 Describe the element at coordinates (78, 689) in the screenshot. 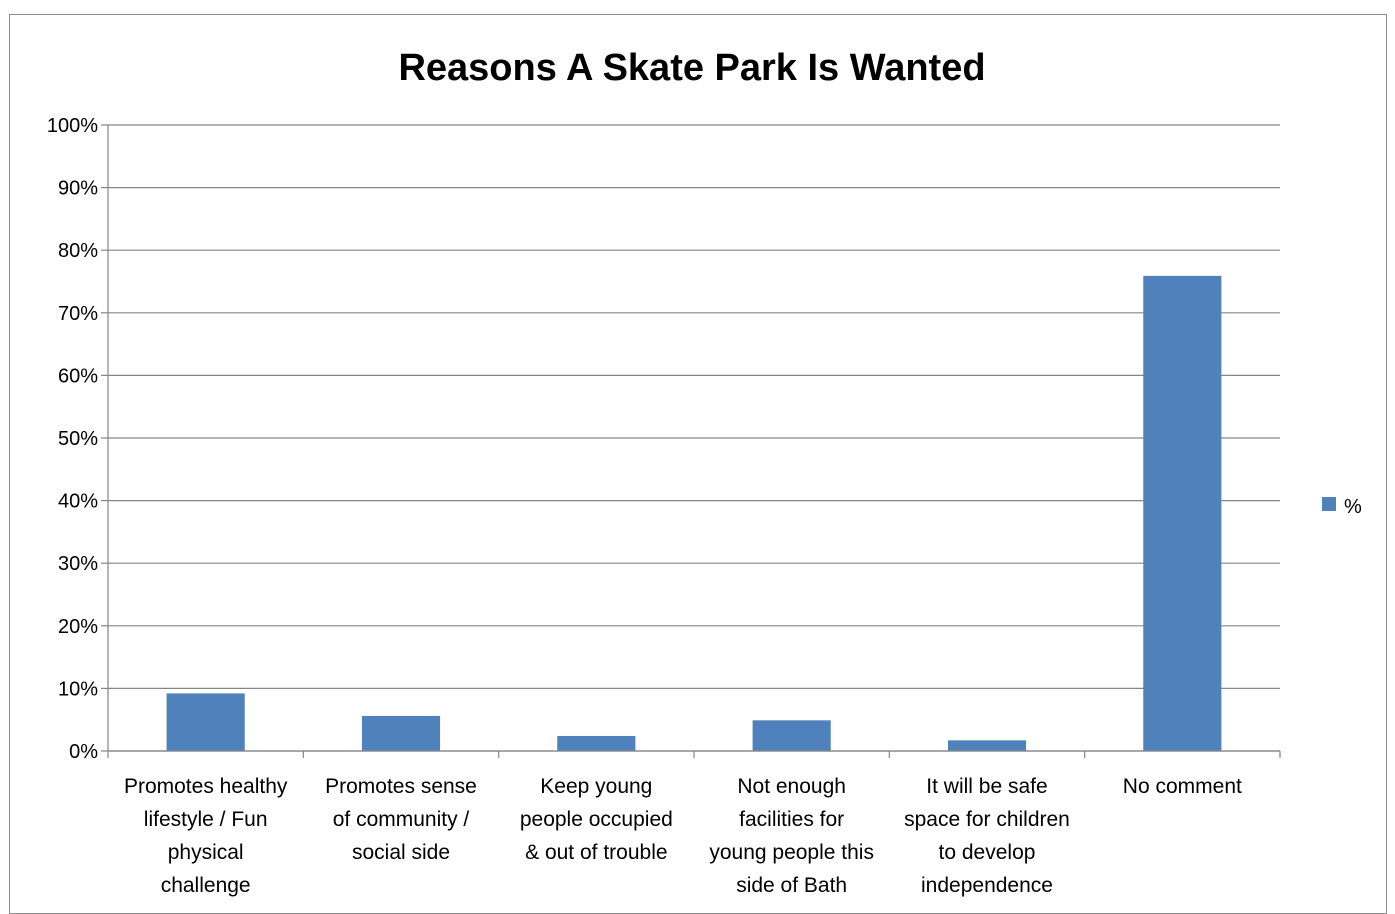

I see `y-tick-label: 10%` at that location.